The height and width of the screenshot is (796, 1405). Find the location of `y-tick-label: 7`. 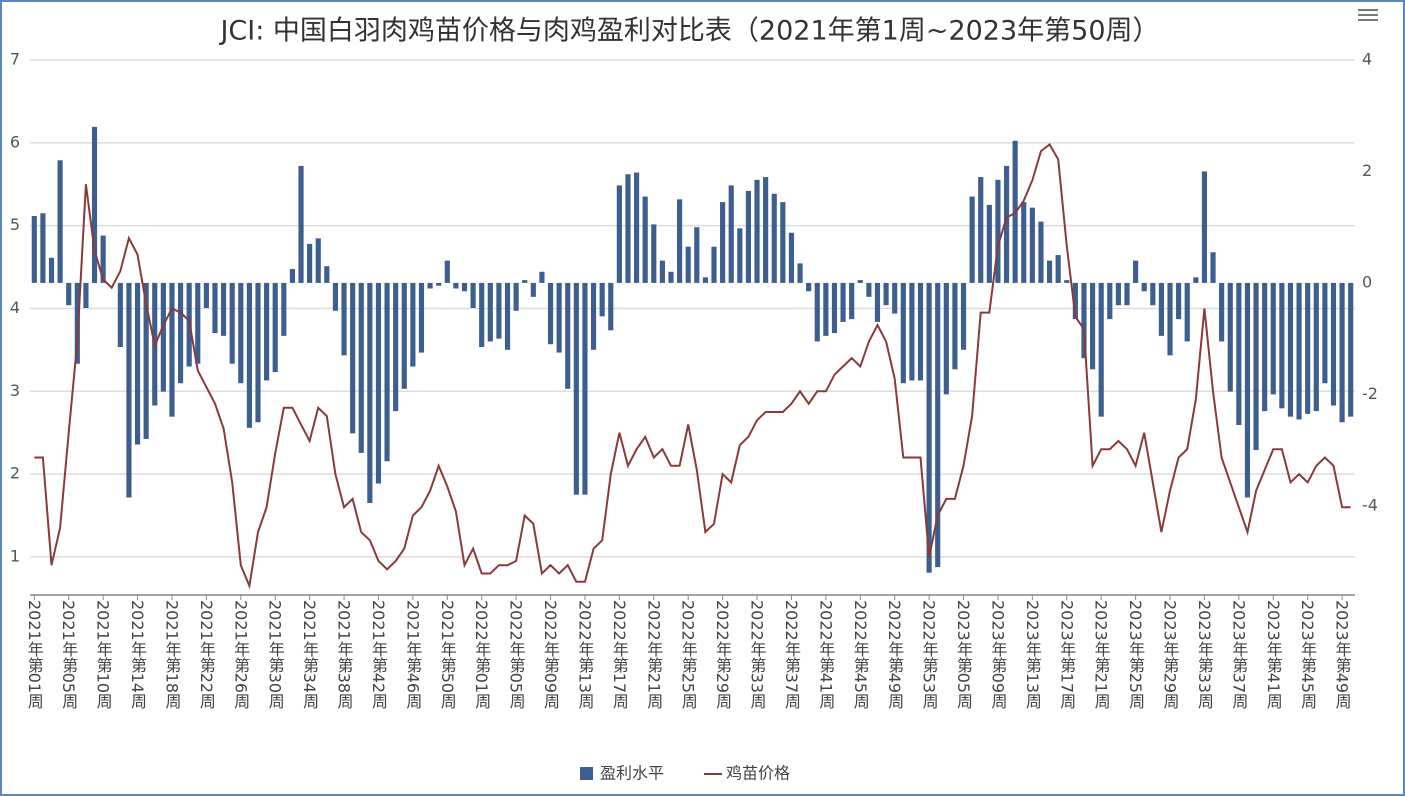

y-tick-label: 7 is located at coordinates (15, 59).